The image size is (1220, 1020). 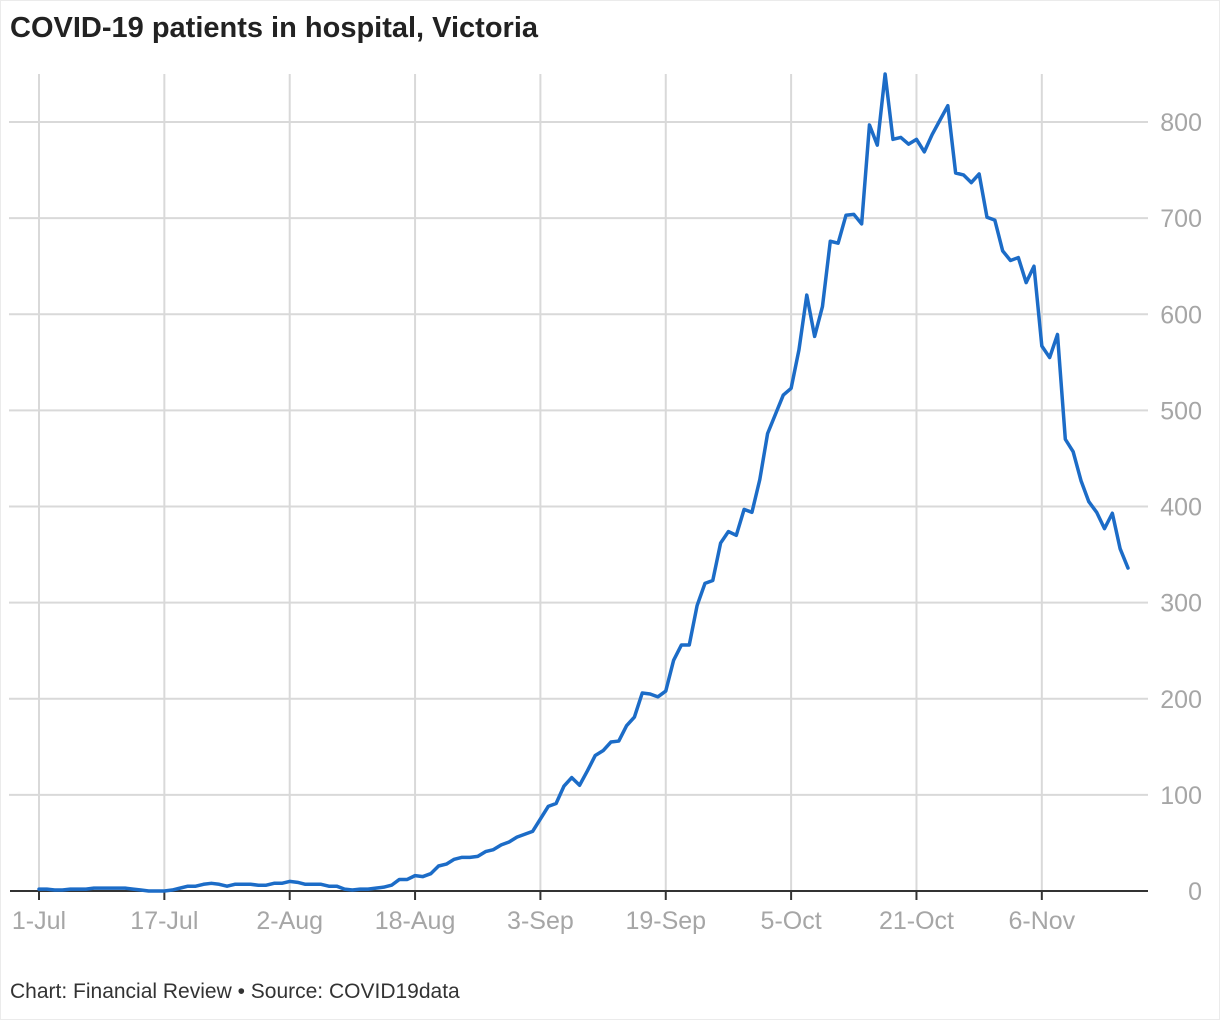 I want to click on x-tick-label: 5-Oct, so click(x=791, y=921).